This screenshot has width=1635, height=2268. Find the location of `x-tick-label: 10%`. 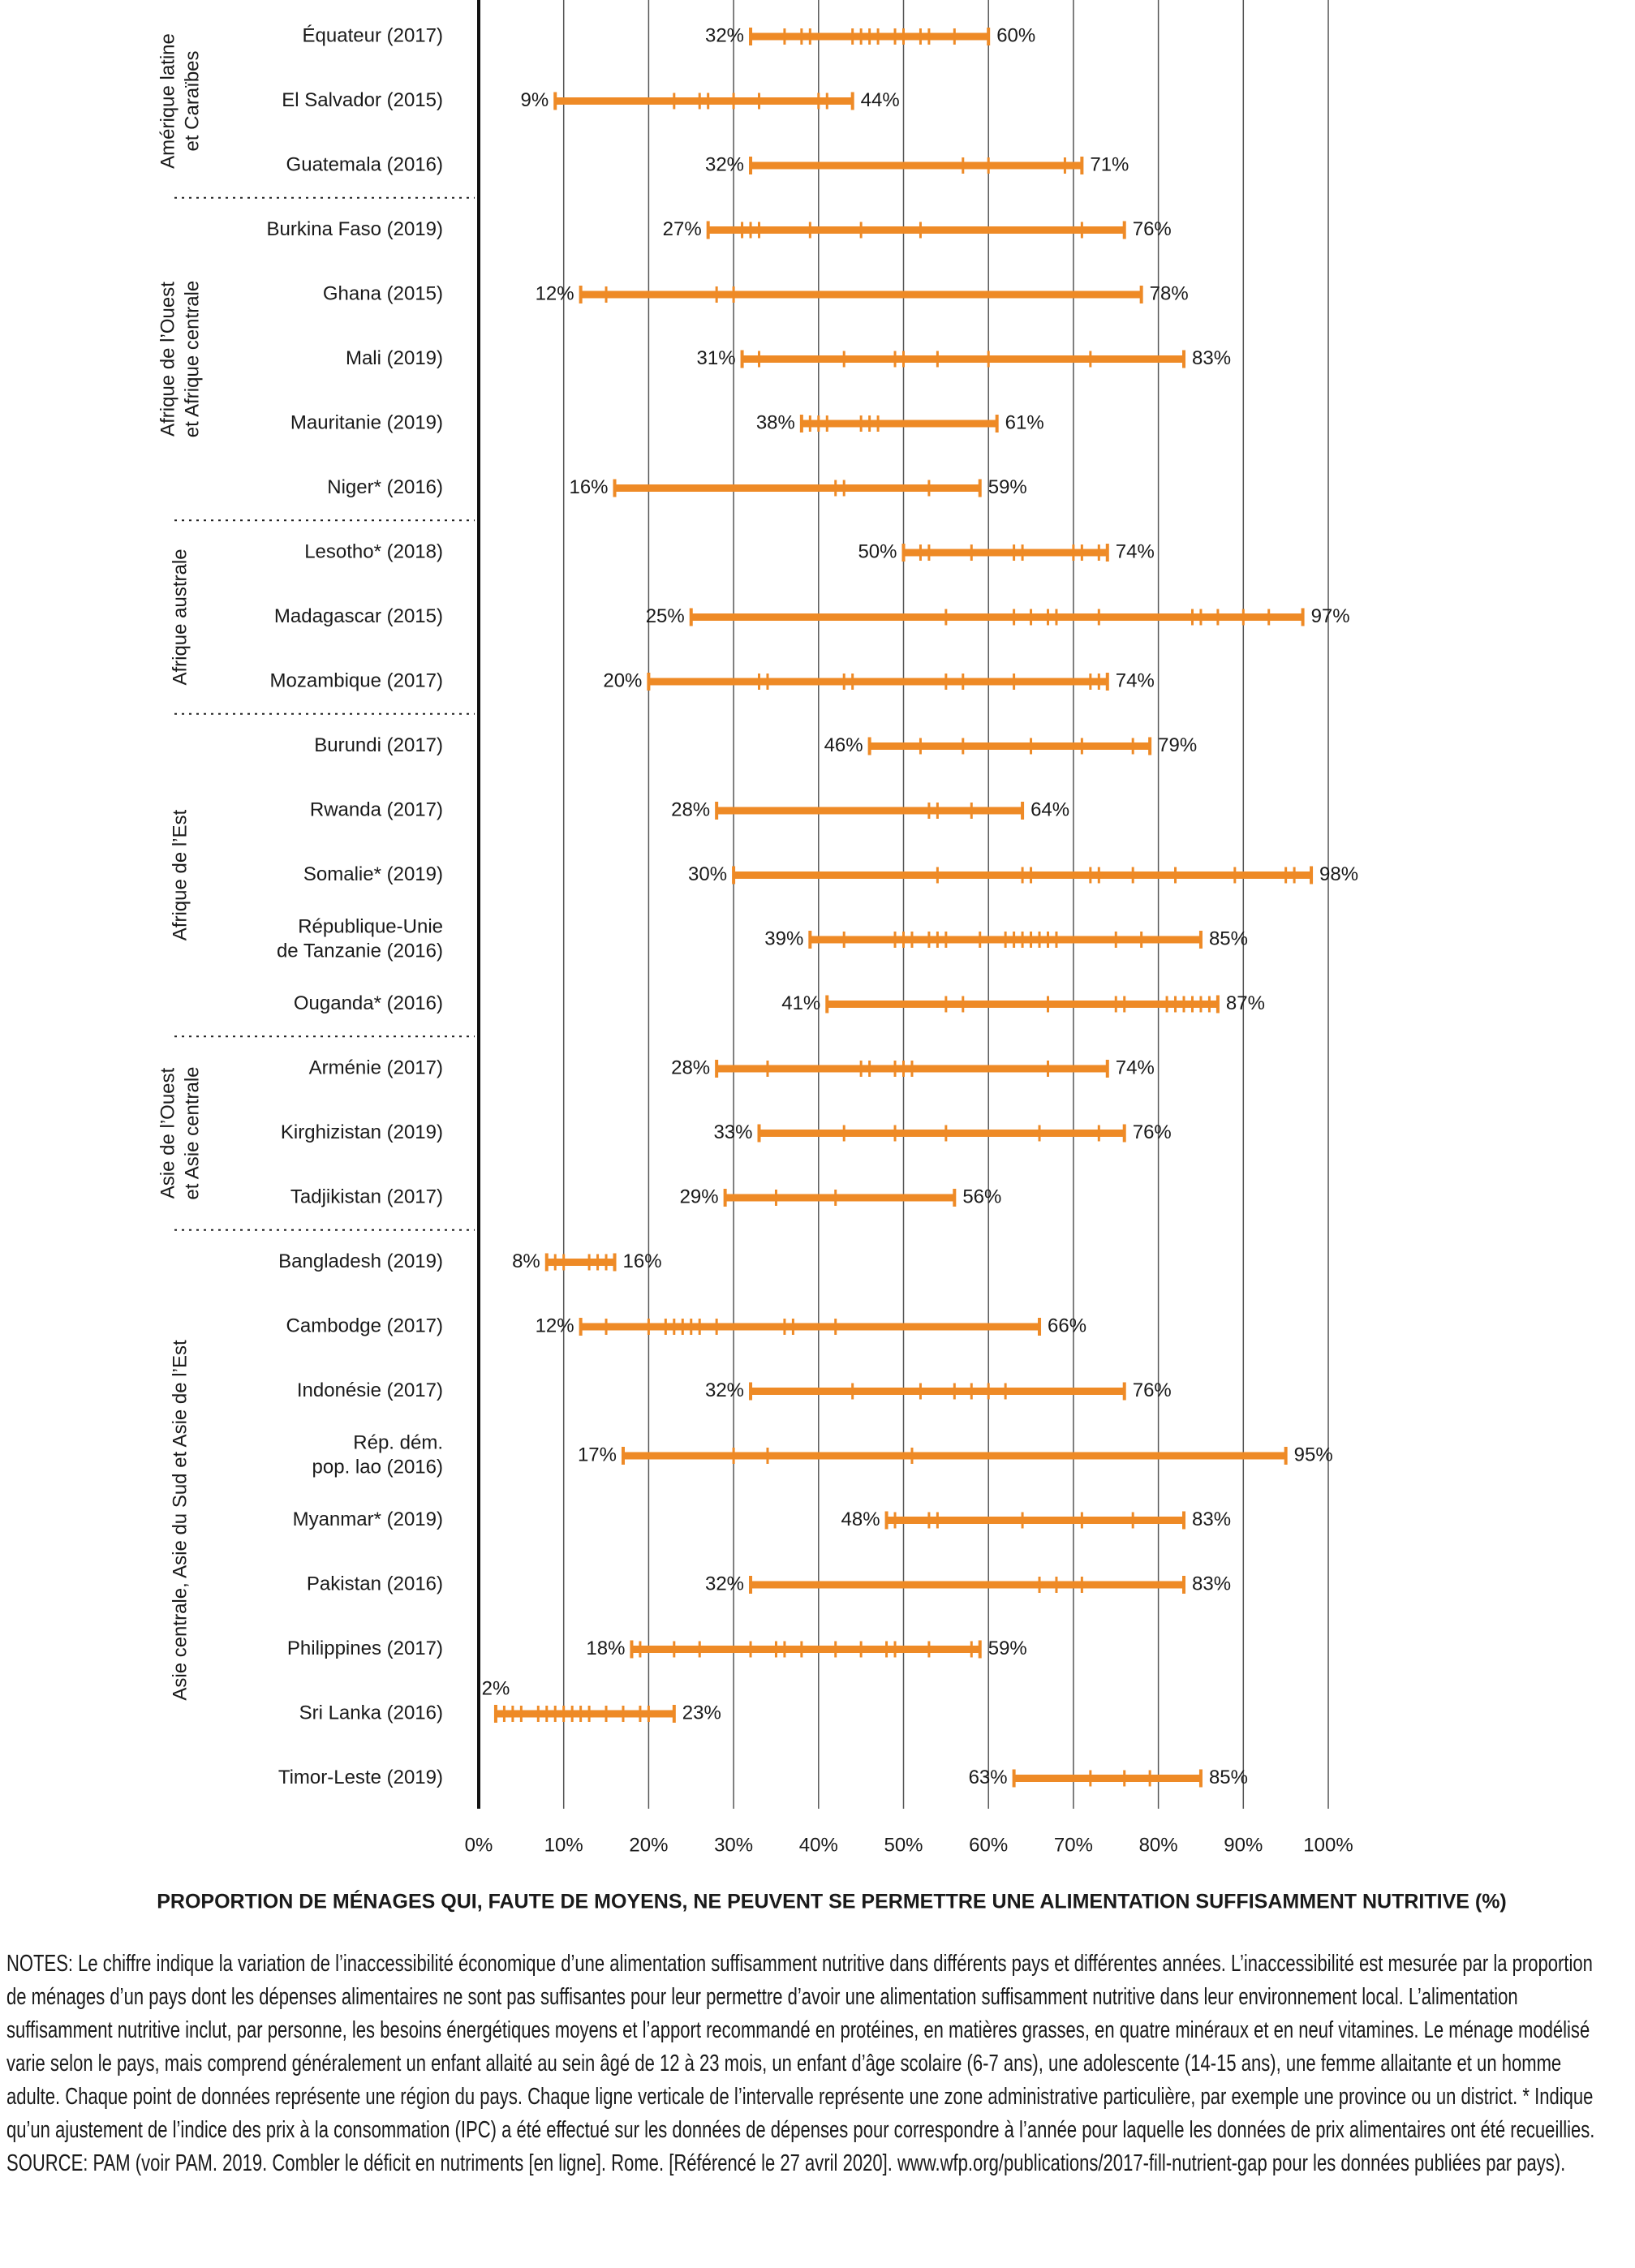

x-tick-label: 10% is located at coordinates (563, 1845).